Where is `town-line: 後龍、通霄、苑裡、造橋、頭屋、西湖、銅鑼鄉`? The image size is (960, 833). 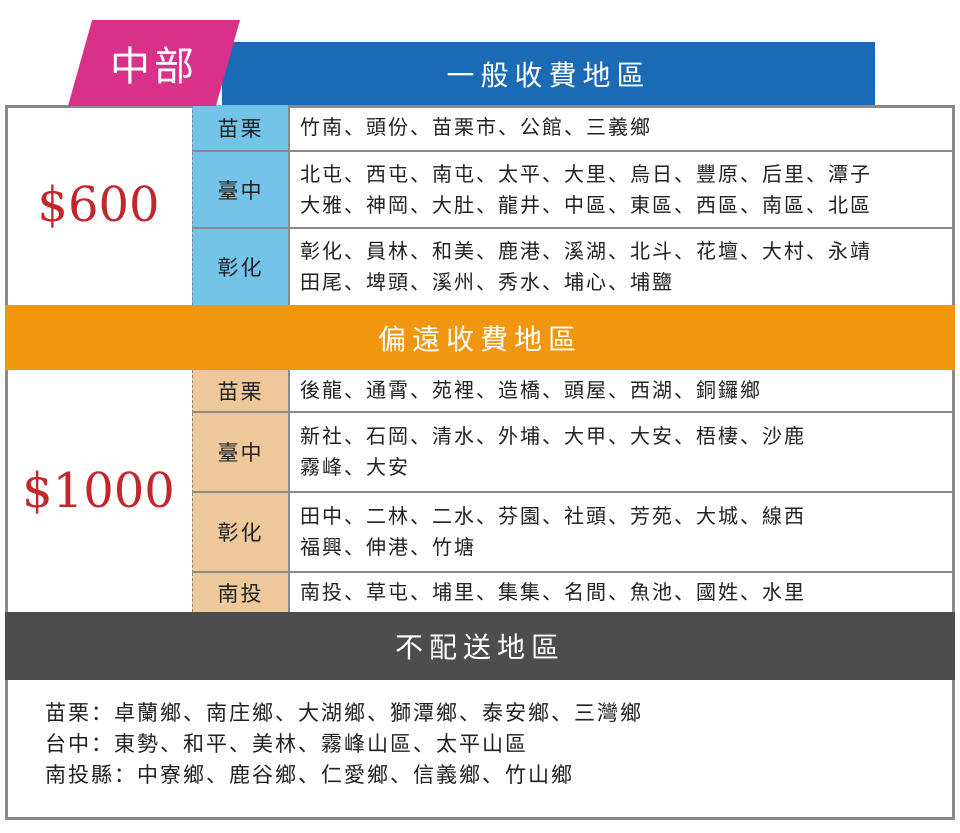 town-line: 後龍、通霄、苑裡、造橋、頭屋、西湖、銅鑼鄉 is located at coordinates (531, 390).